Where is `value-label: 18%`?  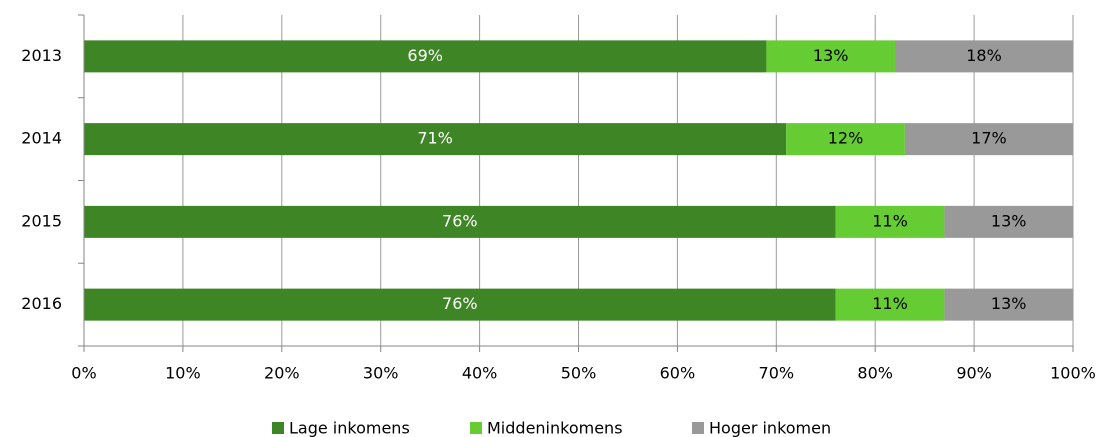
value-label: 18% is located at coordinates (984, 55).